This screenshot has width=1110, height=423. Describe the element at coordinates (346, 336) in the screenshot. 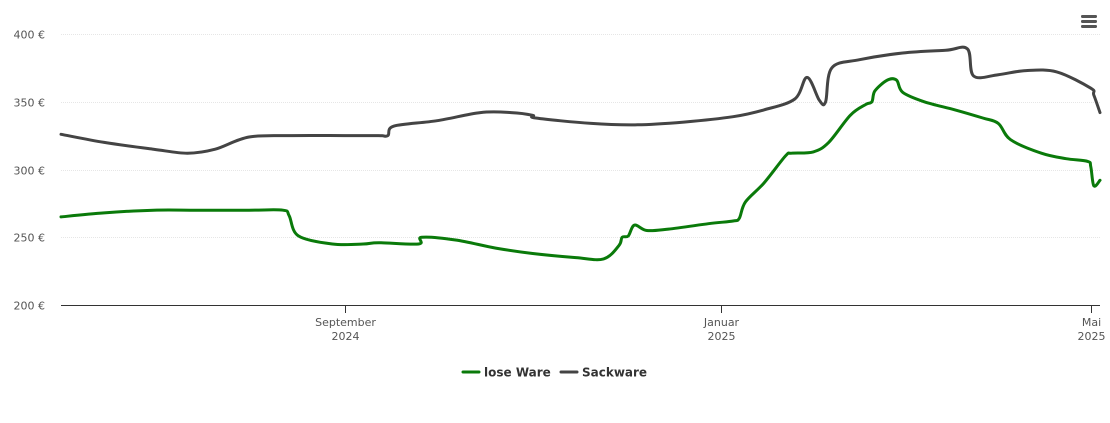

I see `x-tick-label-year: 2024` at that location.